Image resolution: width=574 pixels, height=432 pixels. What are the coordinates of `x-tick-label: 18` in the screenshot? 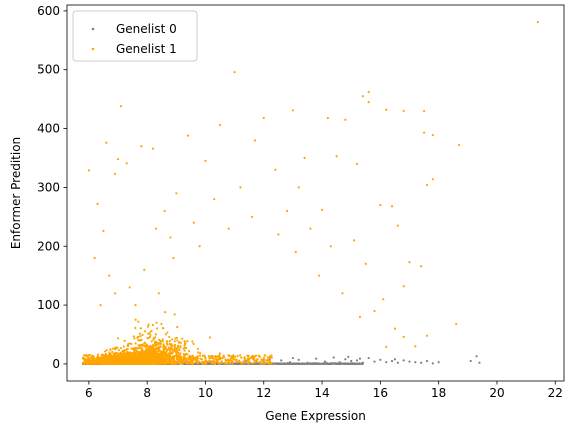 It's located at (438, 393).